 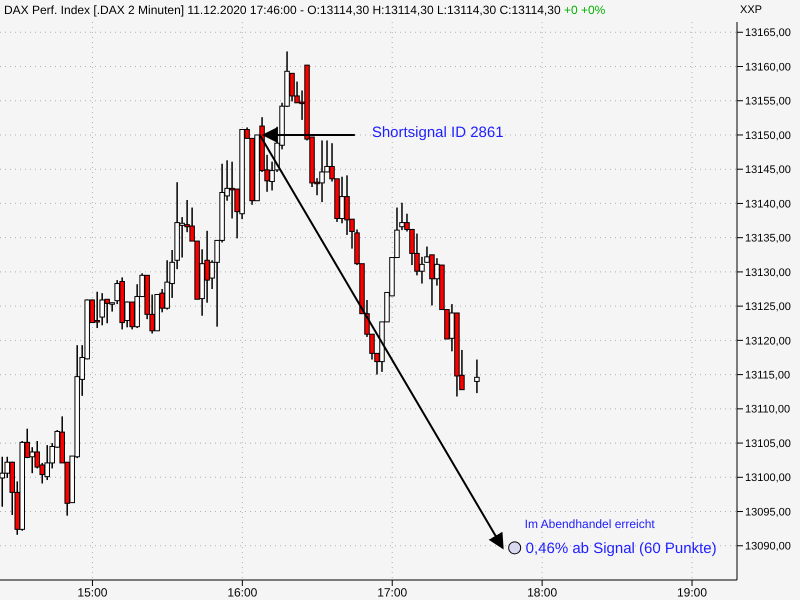 What do you see at coordinates (692, 593) in the screenshot?
I see `x-tick-label: 19:00` at bounding box center [692, 593].